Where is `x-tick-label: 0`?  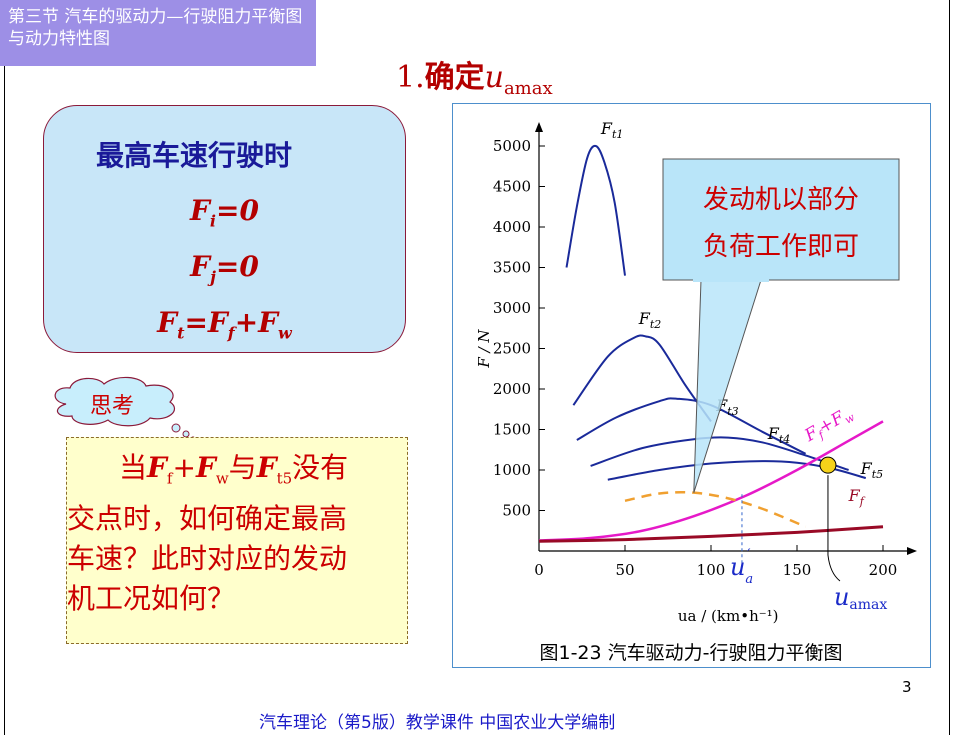 x-tick-label: 0 is located at coordinates (539, 570).